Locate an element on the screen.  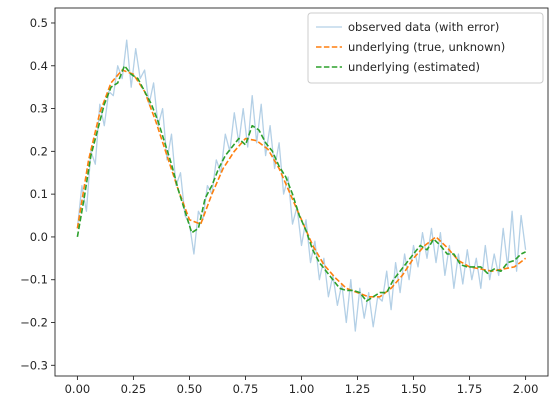
x-axis: 0.00 0.25 0.50 0.75 1.00 1.25 1.50 1.75 2.00 is located at coordinates (302, 386).